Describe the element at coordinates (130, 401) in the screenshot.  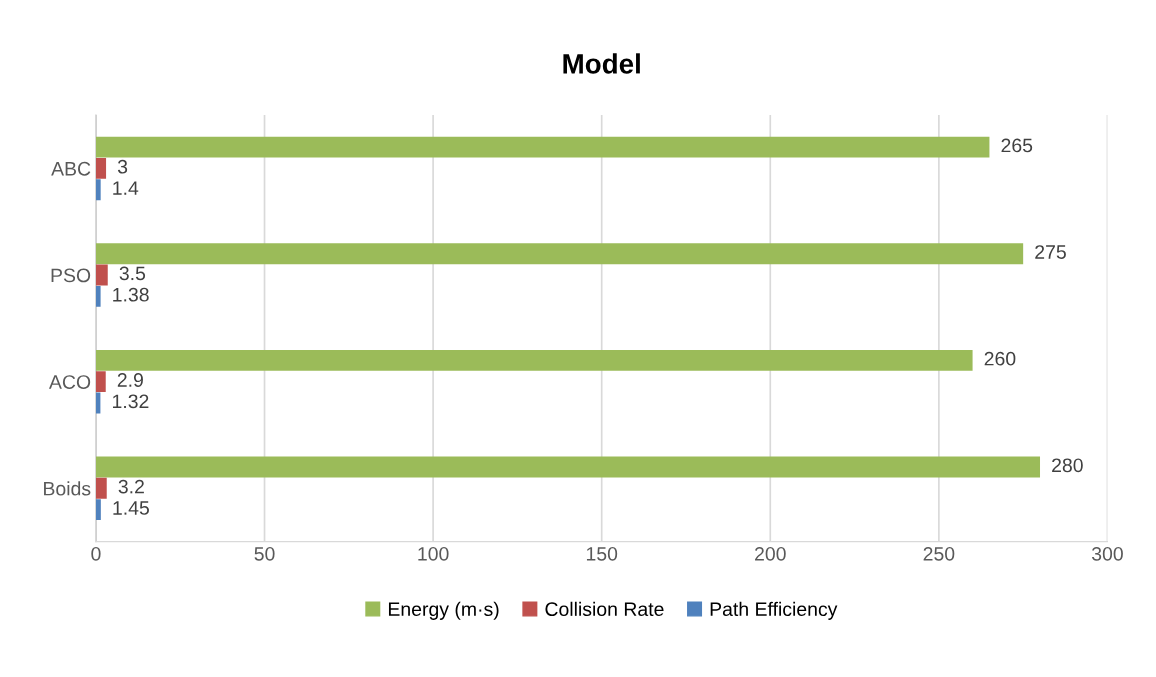
I see `data-label: 1.32` at that location.